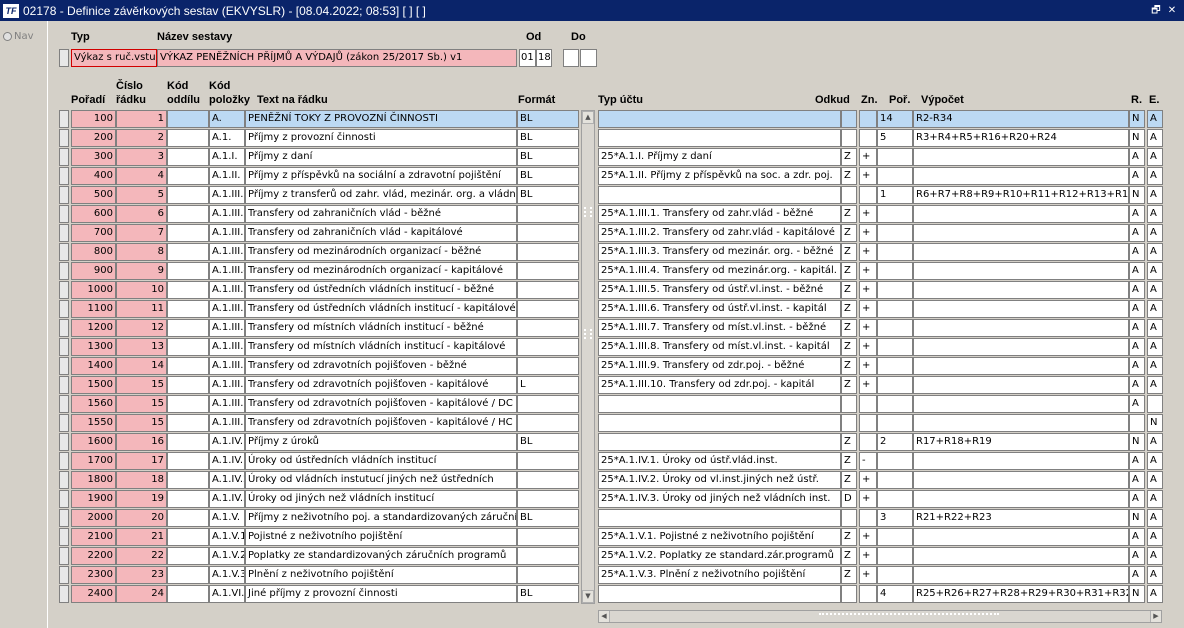  I want to click on cell-zn, so click(868, 138).